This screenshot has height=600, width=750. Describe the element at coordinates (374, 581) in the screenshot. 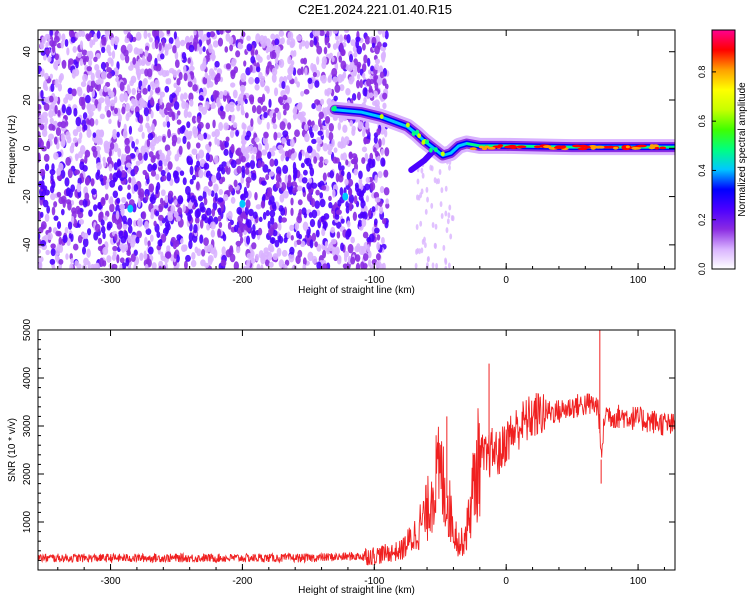

I see `x-tick-label: -100` at that location.